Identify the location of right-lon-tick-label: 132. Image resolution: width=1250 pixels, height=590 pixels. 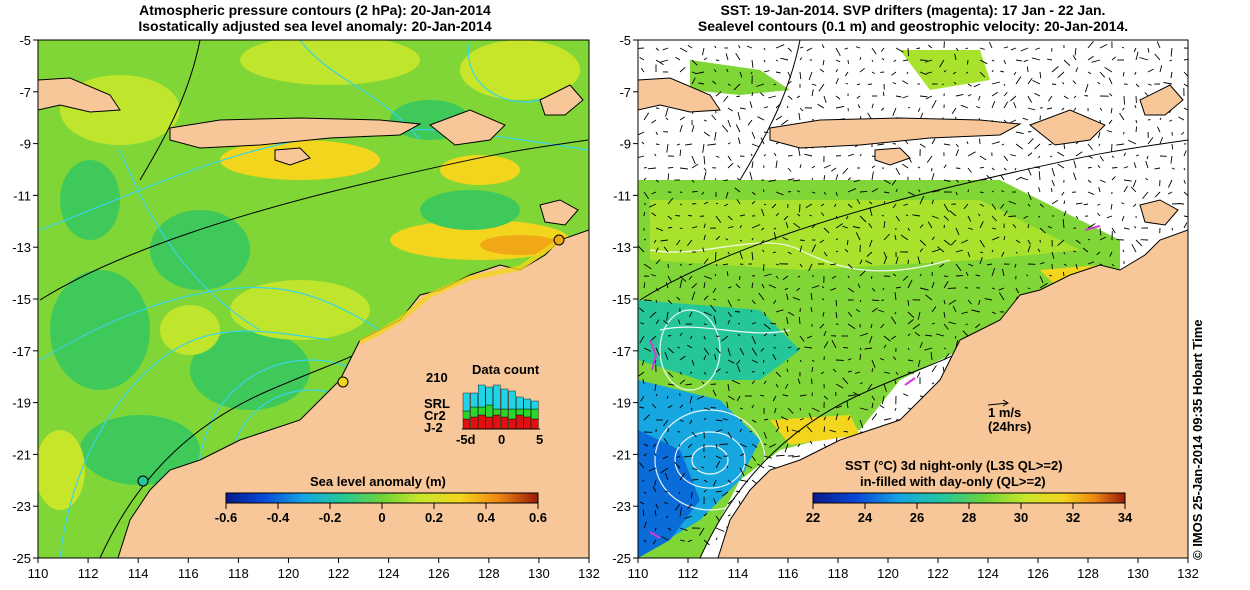
(1188, 573).